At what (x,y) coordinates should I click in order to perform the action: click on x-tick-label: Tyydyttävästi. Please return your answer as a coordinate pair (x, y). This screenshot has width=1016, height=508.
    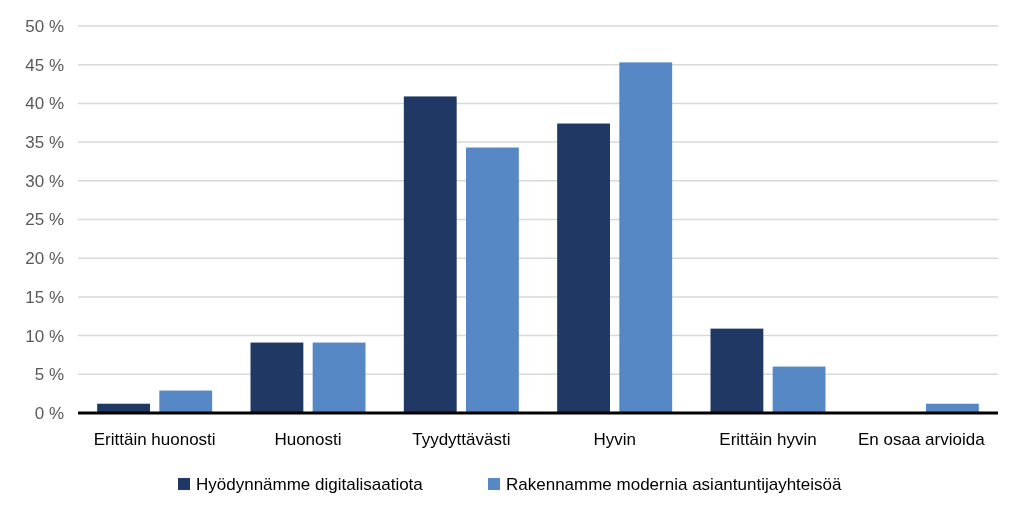
    Looking at the image, I should click on (461, 439).